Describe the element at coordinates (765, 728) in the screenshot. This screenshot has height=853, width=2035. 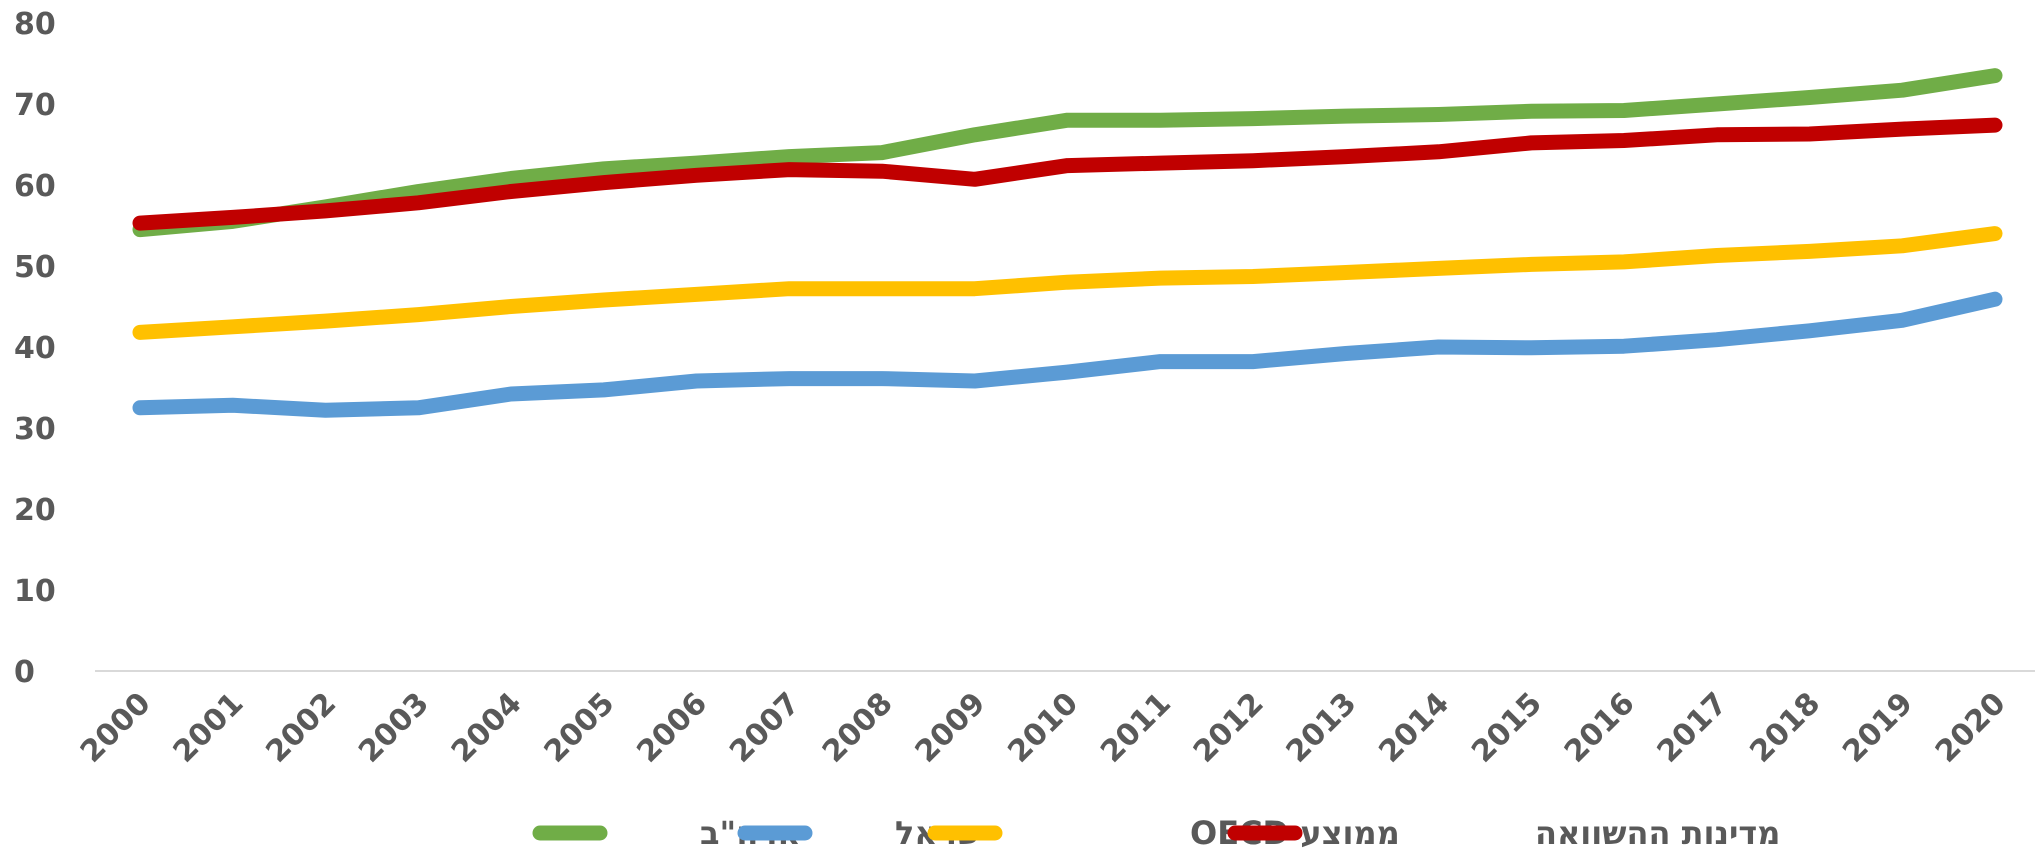
I see `x-tick-label: 2007` at that location.